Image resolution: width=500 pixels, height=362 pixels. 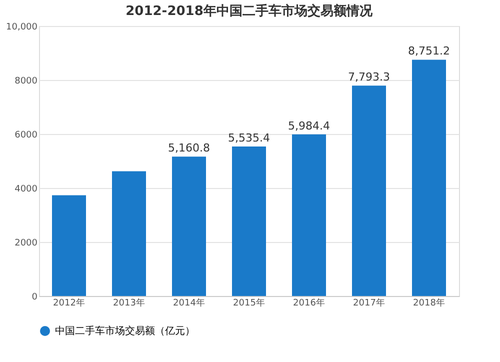 What do you see at coordinates (369, 303) in the screenshot?
I see `x-tick-label: 2017年` at bounding box center [369, 303].